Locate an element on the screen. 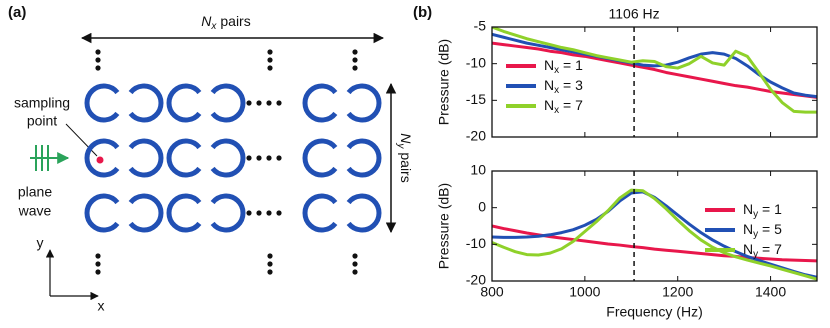 The height and width of the screenshot is (328, 830). sampling-dot is located at coordinates (100, 160).